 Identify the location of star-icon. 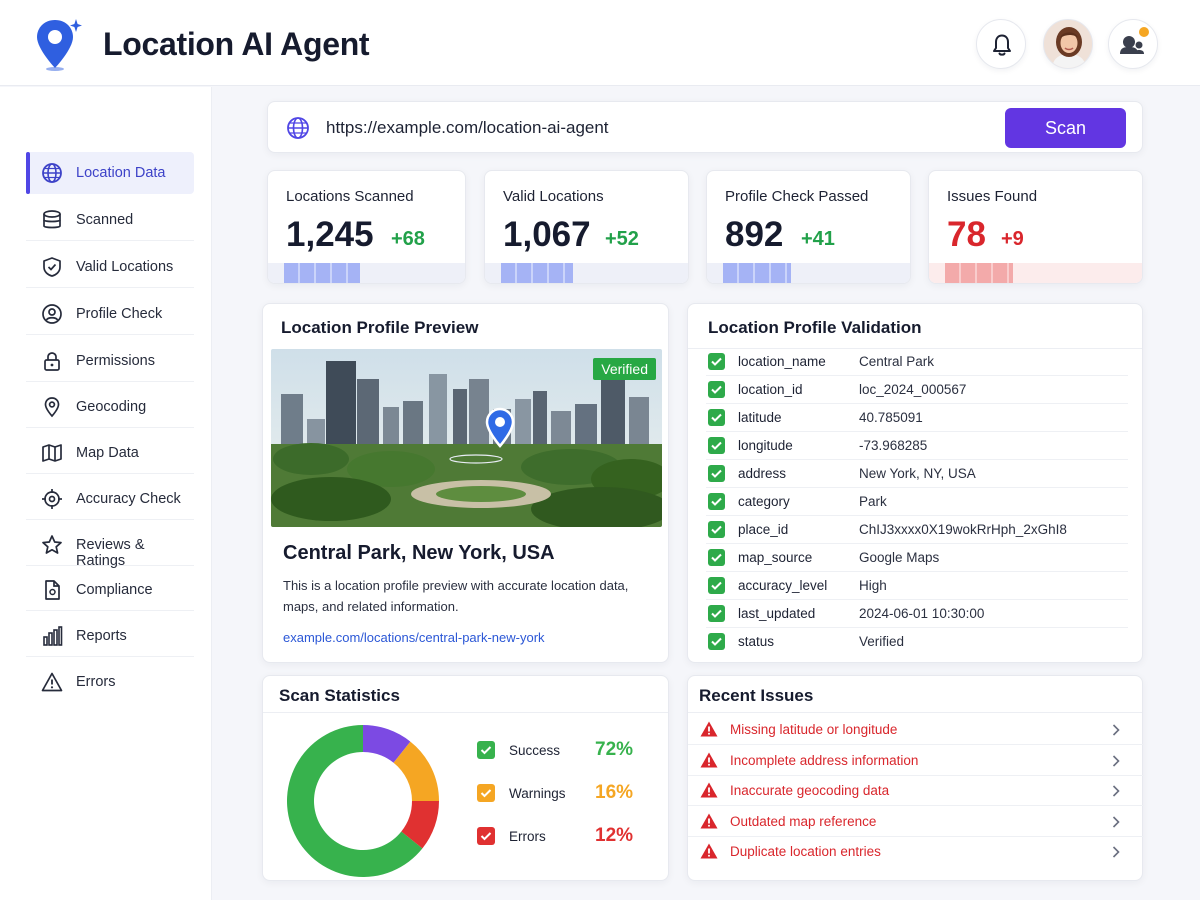
(52, 544).